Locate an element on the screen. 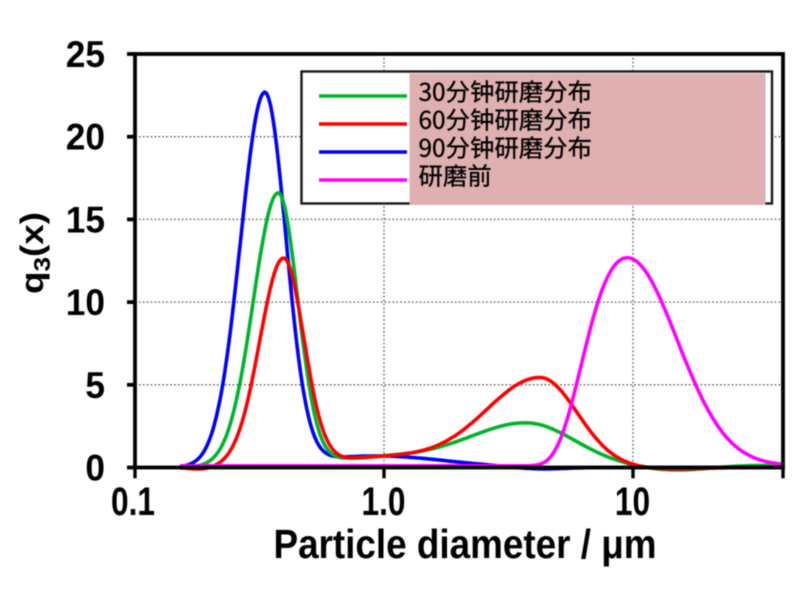 This screenshot has height=600, width=800. svg-text: Particle diameter / μm is located at coordinates (464, 544).